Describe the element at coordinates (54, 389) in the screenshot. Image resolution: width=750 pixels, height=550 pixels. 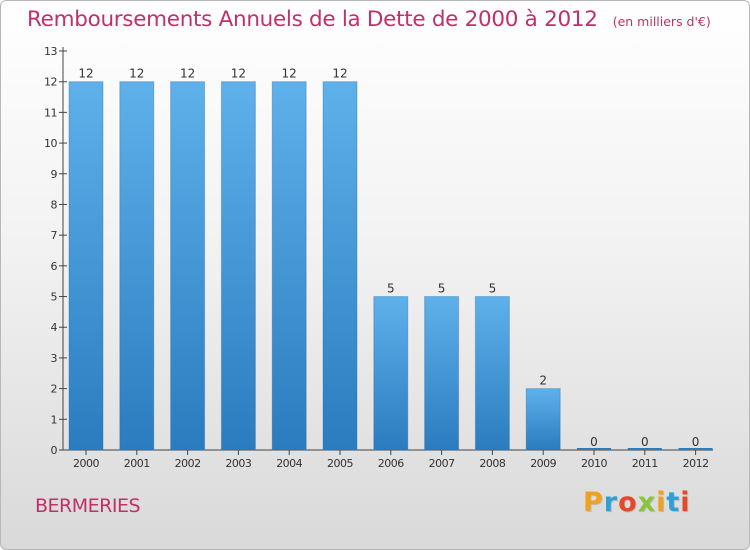
I see `y-tick-label: 2` at that location.